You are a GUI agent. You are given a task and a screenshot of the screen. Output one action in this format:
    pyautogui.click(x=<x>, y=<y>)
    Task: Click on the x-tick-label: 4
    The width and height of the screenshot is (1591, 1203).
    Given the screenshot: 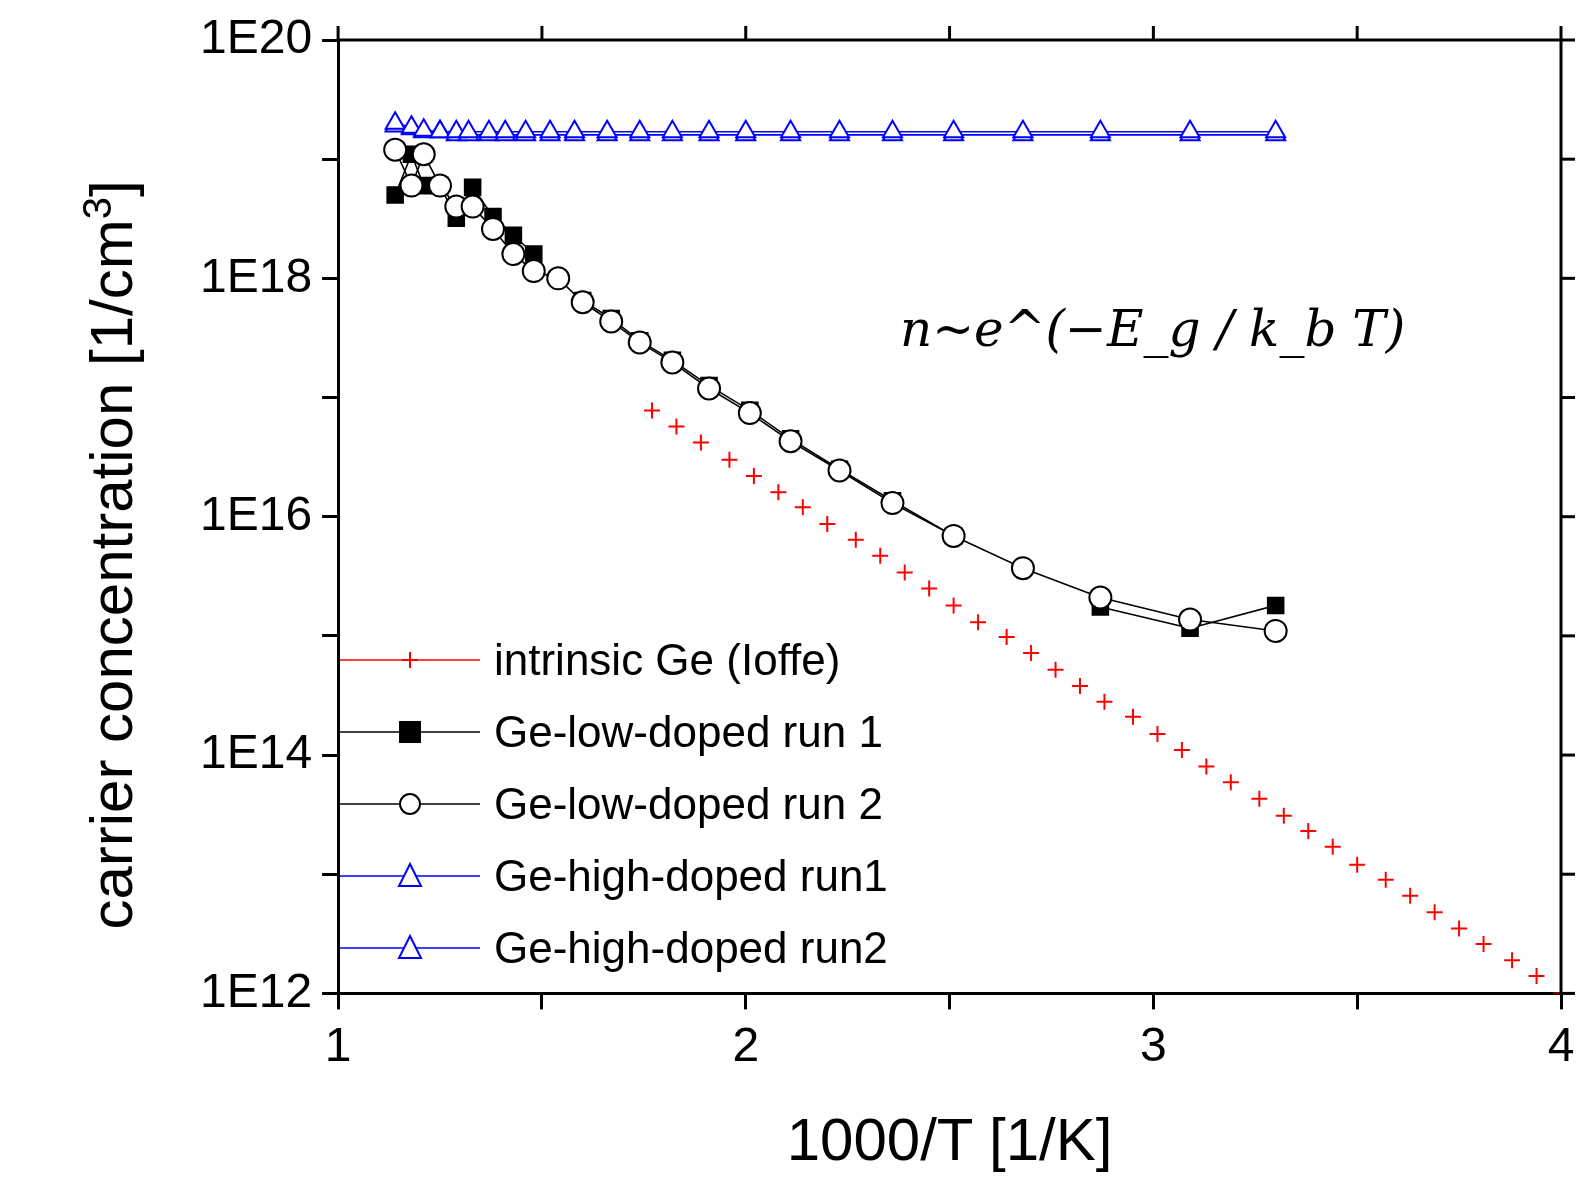 What is the action you would take?
    pyautogui.click(x=1561, y=1045)
    